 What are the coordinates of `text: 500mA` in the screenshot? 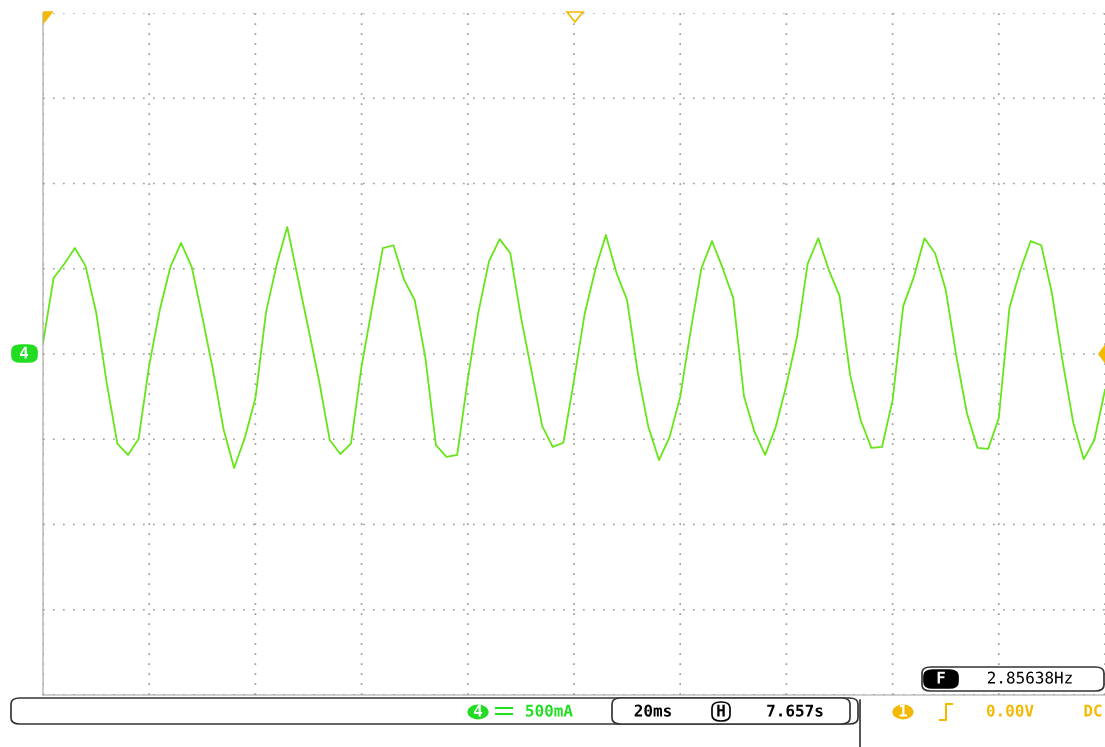 It's located at (549, 710).